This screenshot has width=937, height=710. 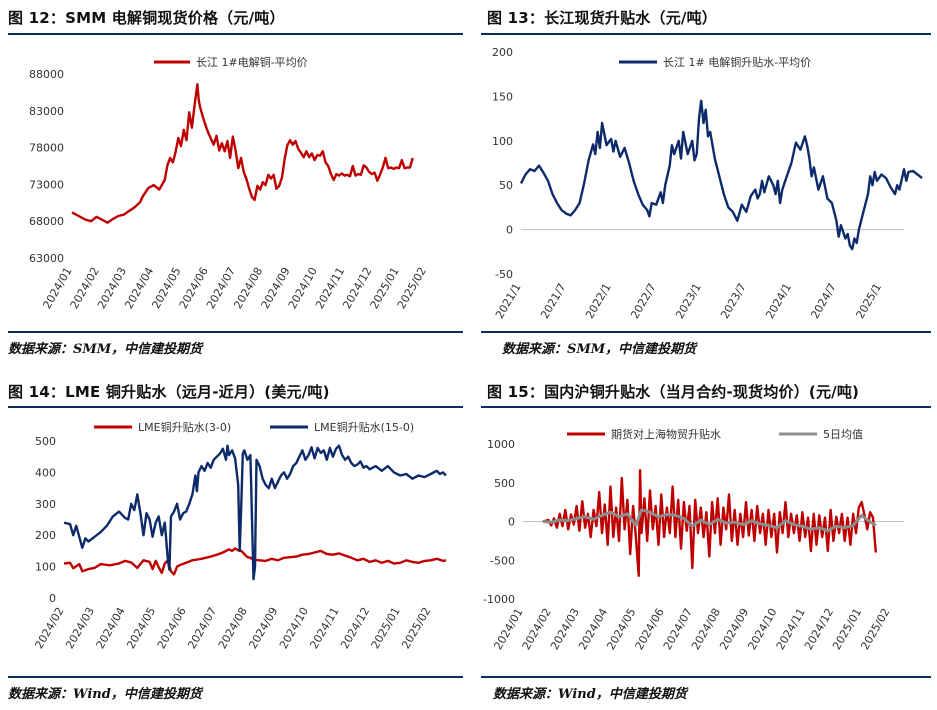 I want to click on chart-2-source: 数据来源：SMM，中信建投期货, so click(x=599, y=349).